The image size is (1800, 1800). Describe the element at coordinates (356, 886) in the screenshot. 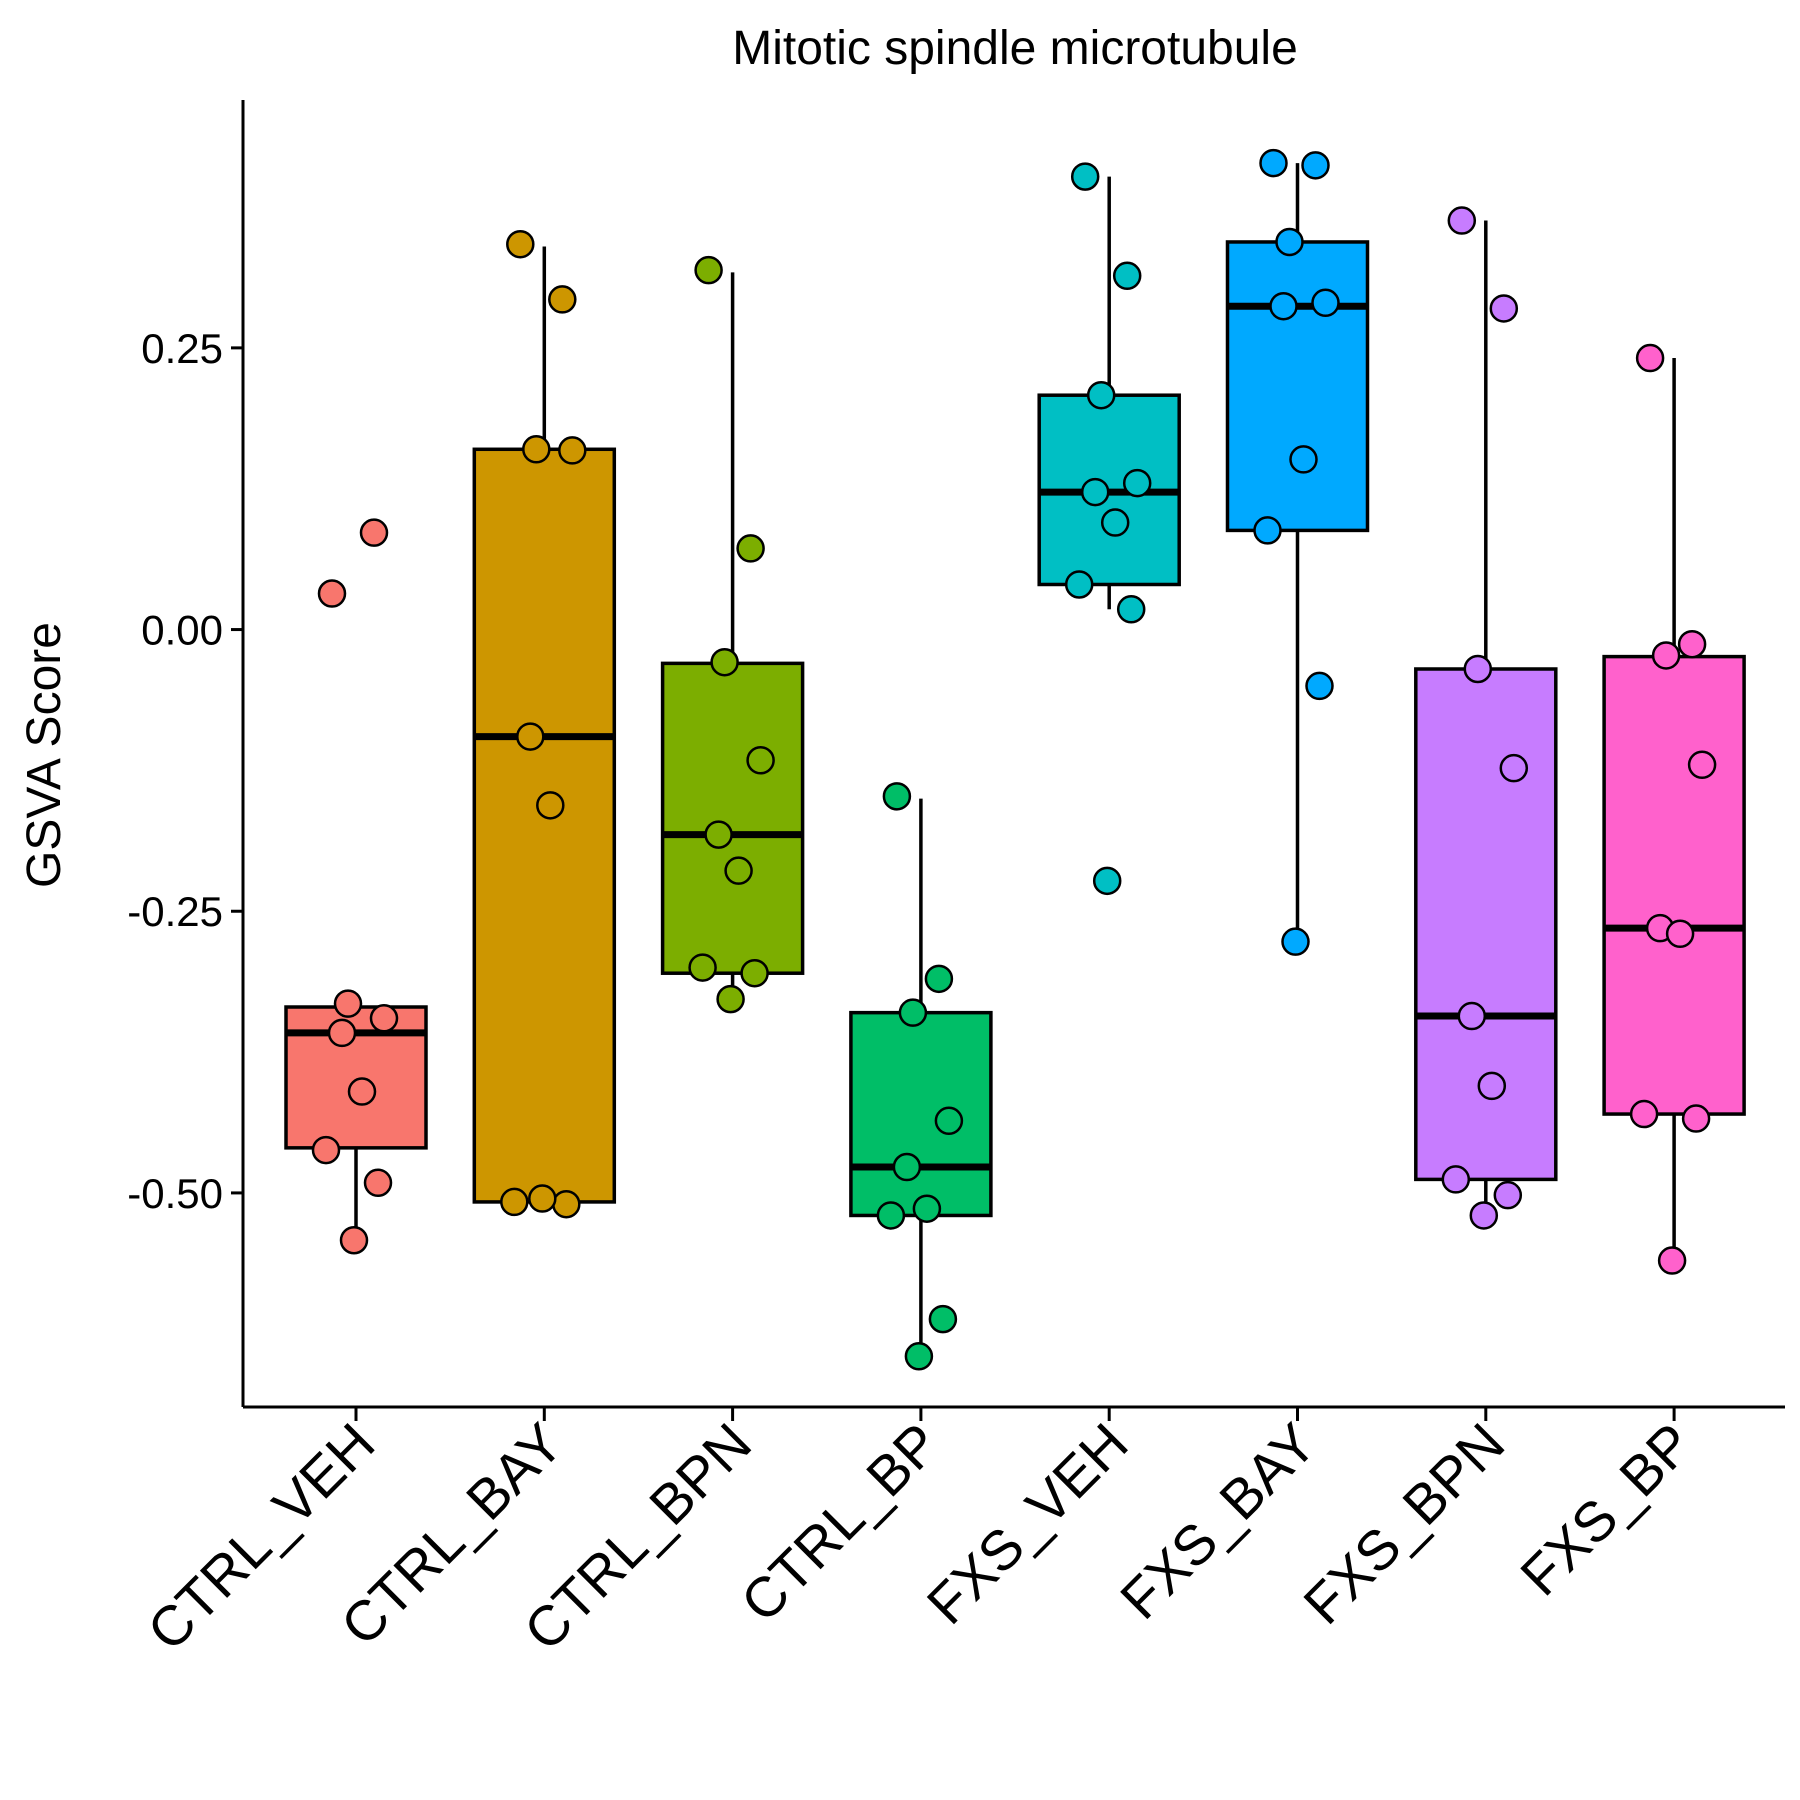

I see `box-group-ctrl-veh` at that location.